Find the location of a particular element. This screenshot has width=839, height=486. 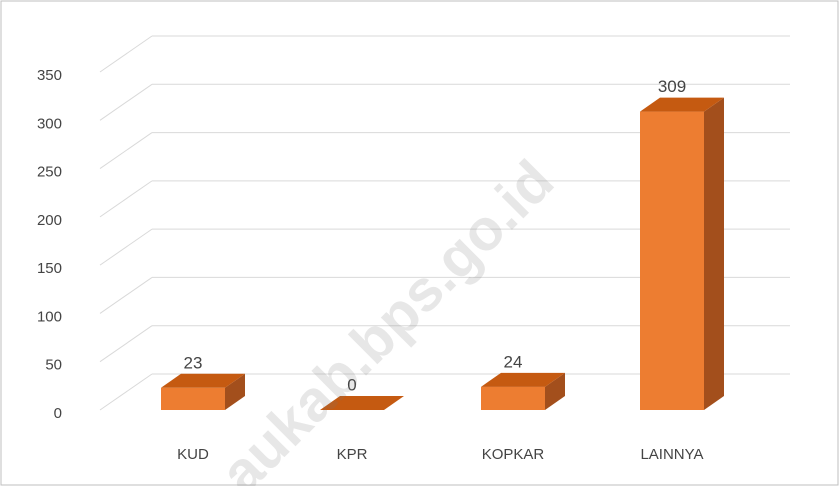

data-label: 24 is located at coordinates (513, 361).